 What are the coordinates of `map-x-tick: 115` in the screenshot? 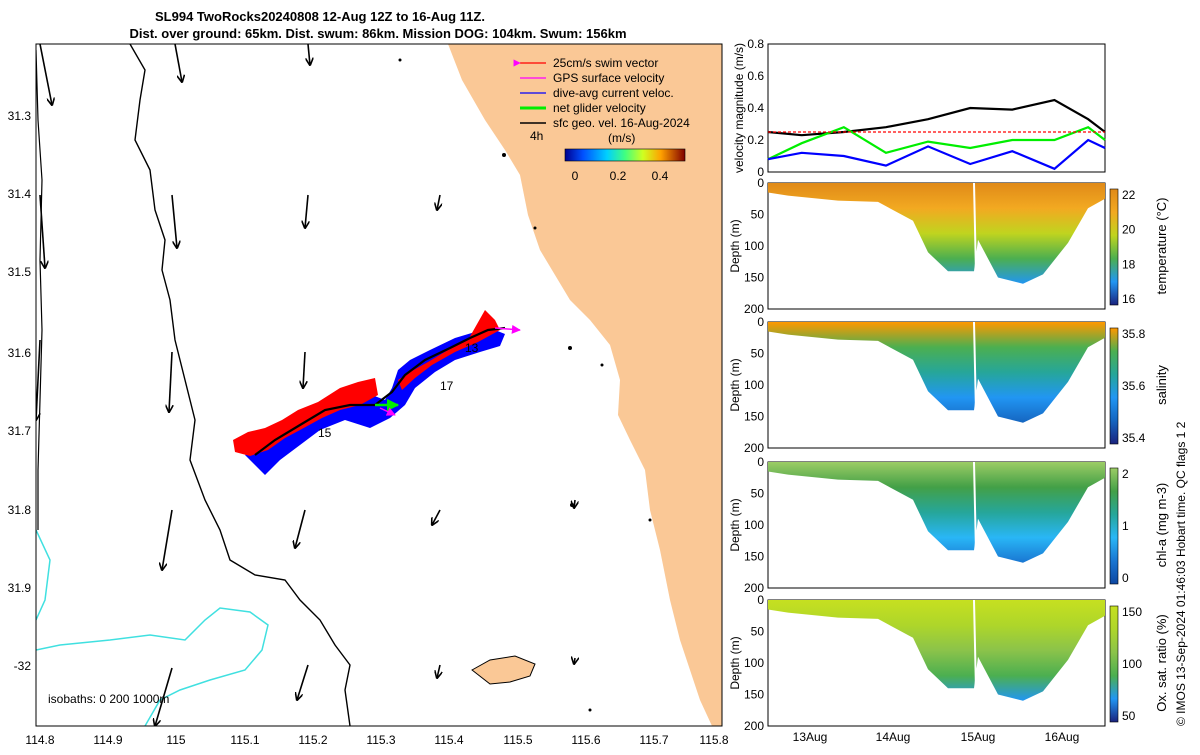 It's located at (175, 740).